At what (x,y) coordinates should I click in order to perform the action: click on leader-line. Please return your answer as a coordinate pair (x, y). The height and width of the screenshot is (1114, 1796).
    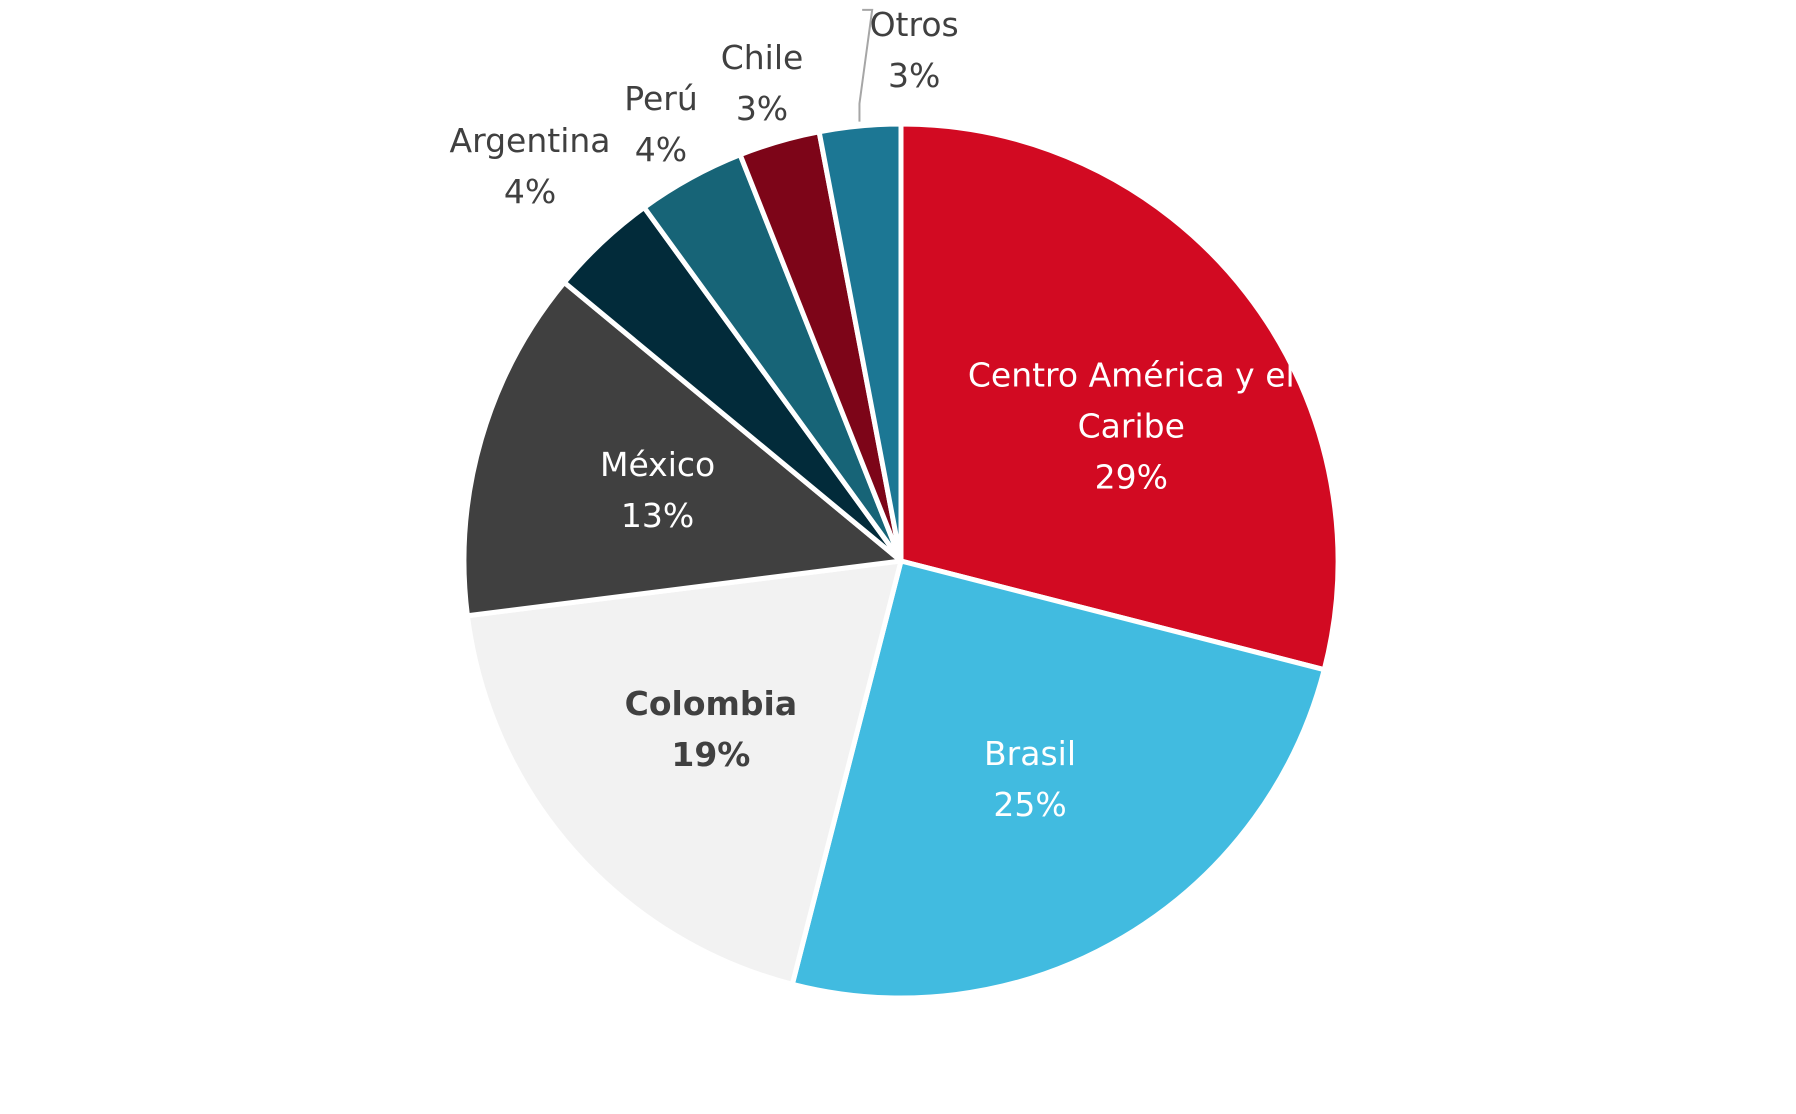
    Looking at the image, I should click on (866, 65).